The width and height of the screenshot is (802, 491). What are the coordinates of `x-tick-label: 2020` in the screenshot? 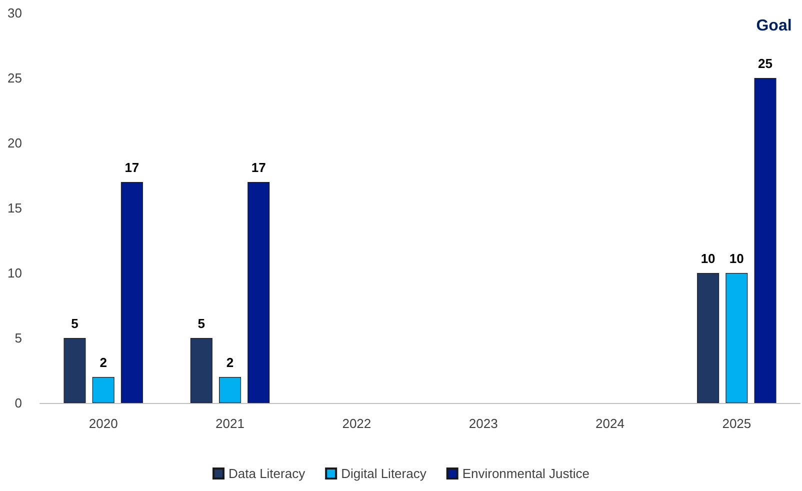 It's located at (103, 423).